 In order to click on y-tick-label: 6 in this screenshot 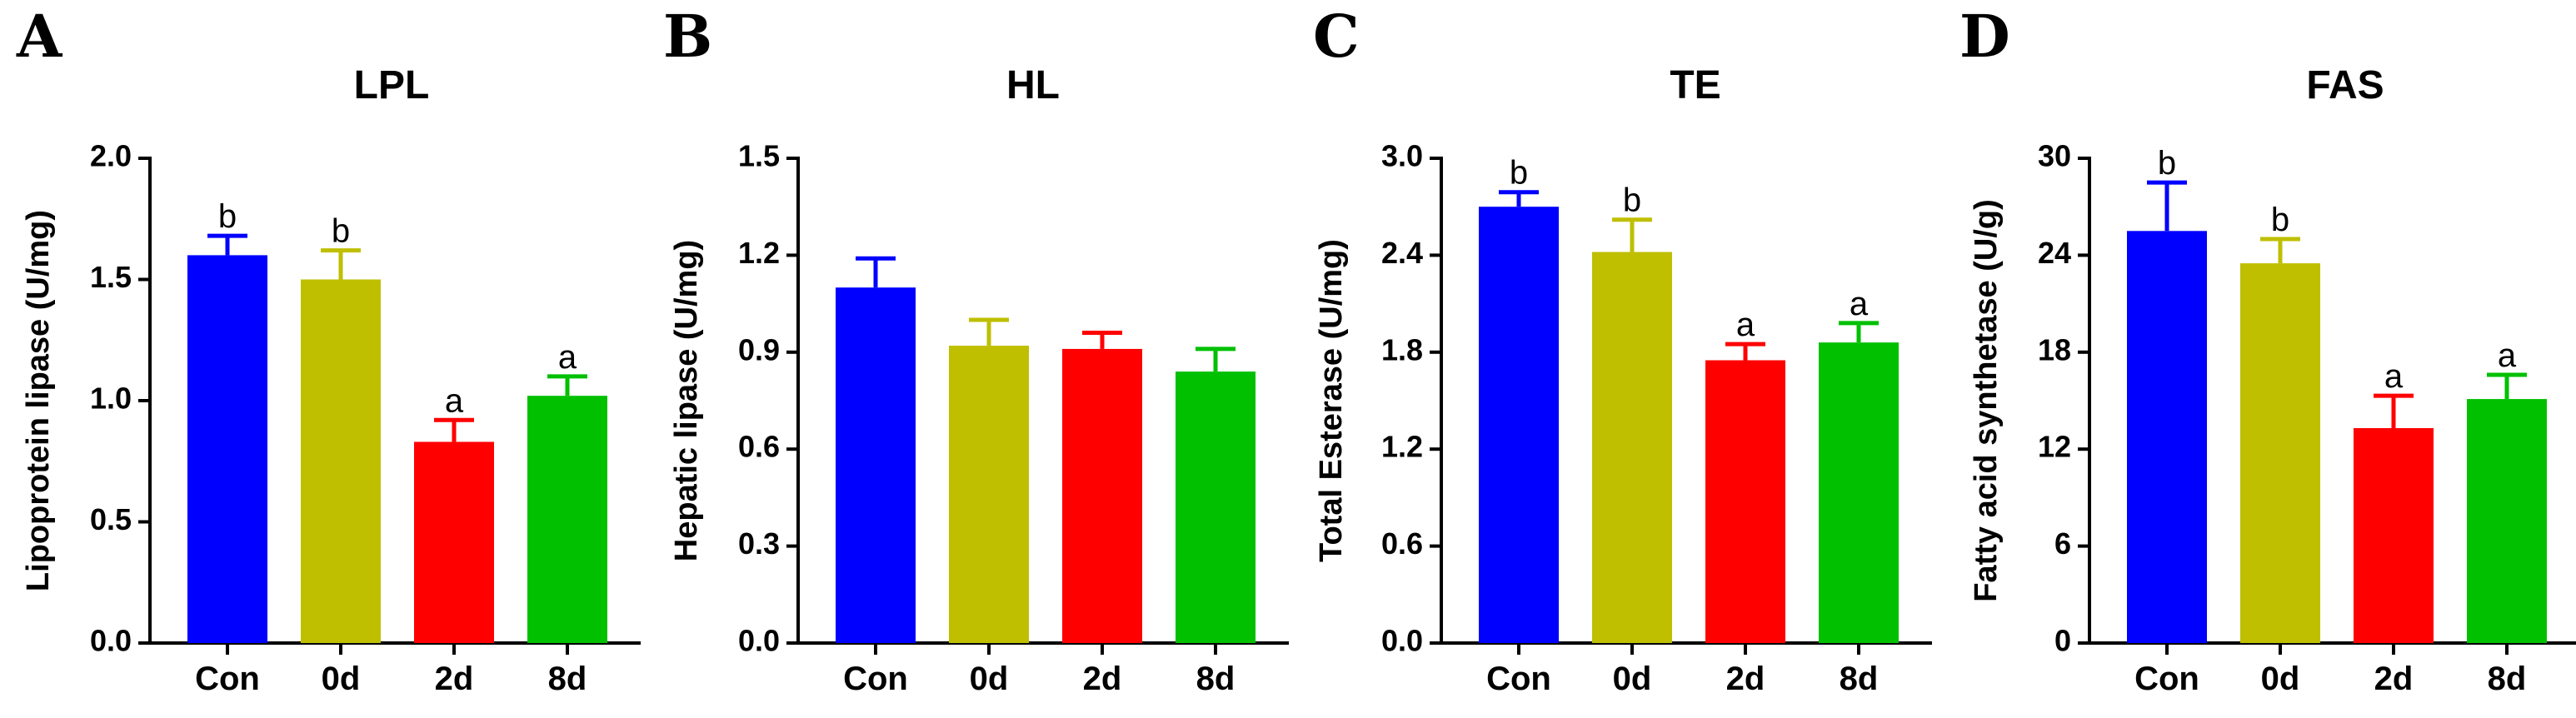, I will do `click(2062, 544)`.